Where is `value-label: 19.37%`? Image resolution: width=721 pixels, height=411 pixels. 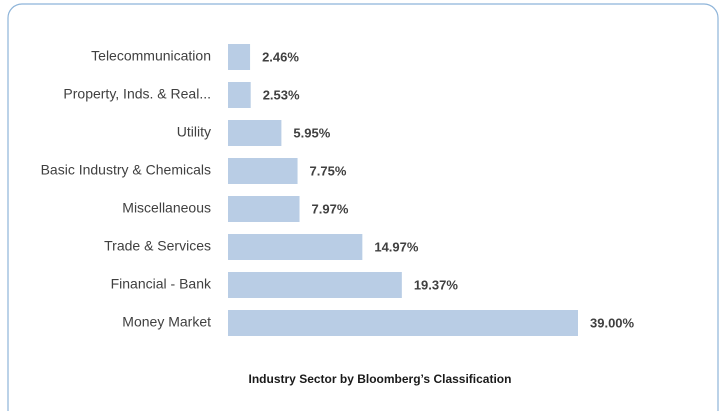
value-label: 19.37% is located at coordinates (436, 284).